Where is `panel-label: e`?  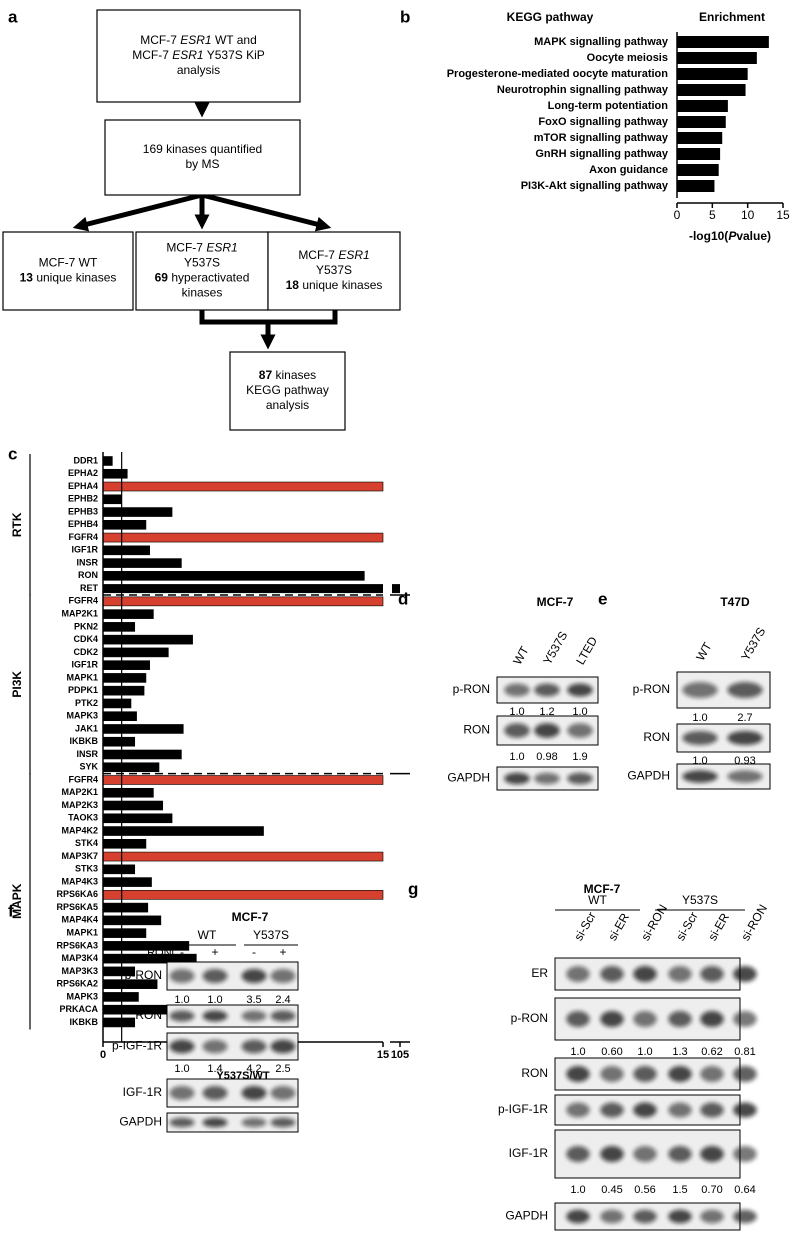 panel-label: e is located at coordinates (602, 598).